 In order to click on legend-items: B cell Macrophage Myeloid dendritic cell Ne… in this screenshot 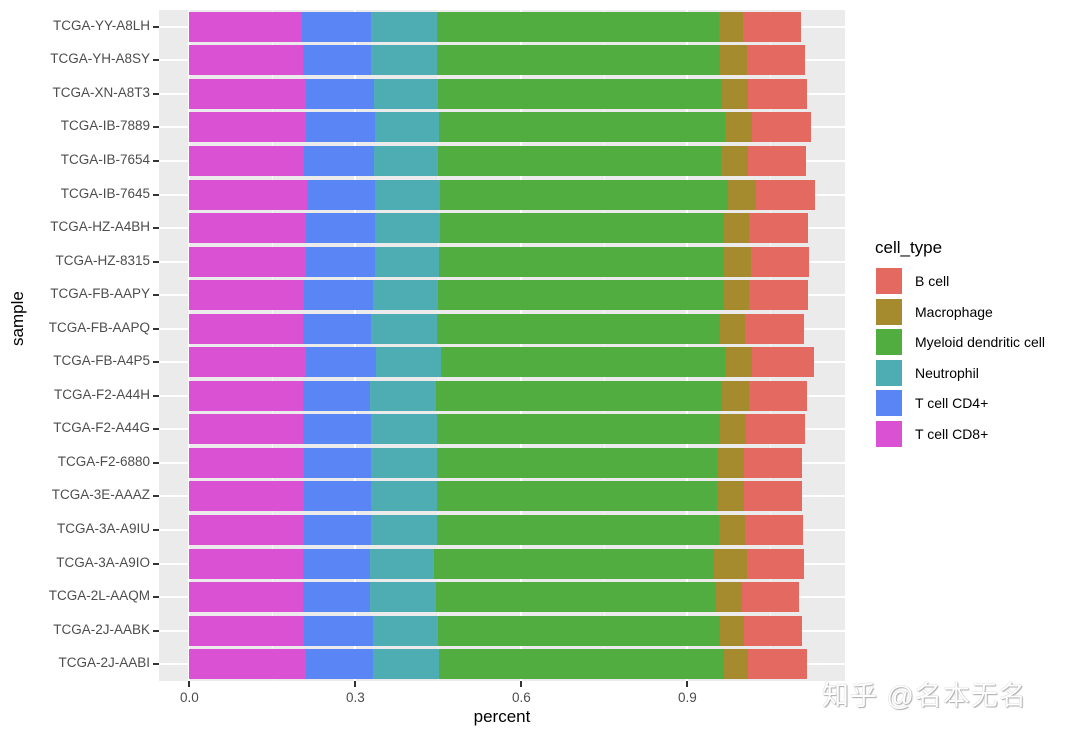, I will do `click(960, 357)`.